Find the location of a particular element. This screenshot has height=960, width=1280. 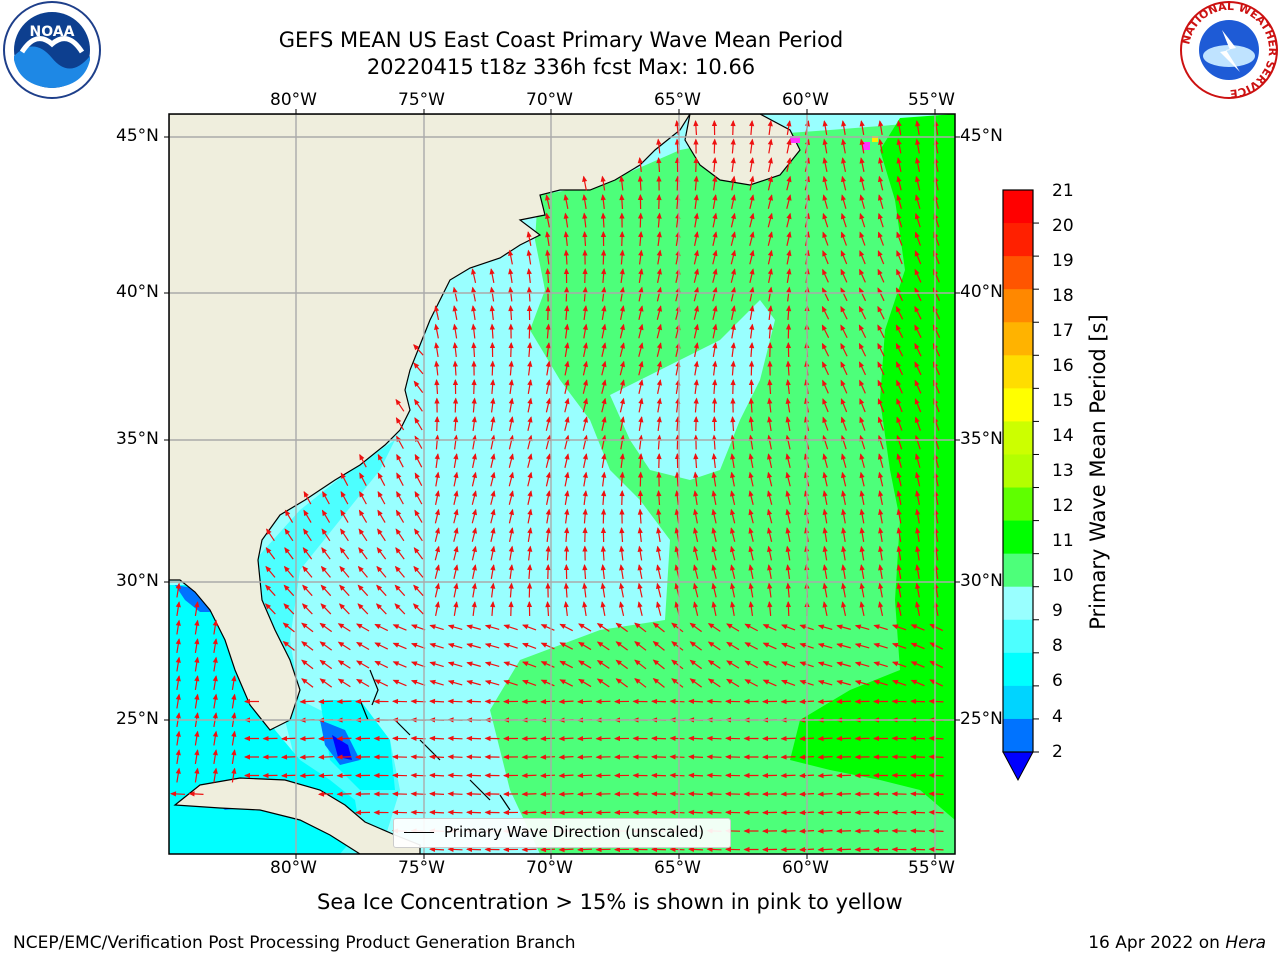

colorbar-bins is located at coordinates (1018, 485).